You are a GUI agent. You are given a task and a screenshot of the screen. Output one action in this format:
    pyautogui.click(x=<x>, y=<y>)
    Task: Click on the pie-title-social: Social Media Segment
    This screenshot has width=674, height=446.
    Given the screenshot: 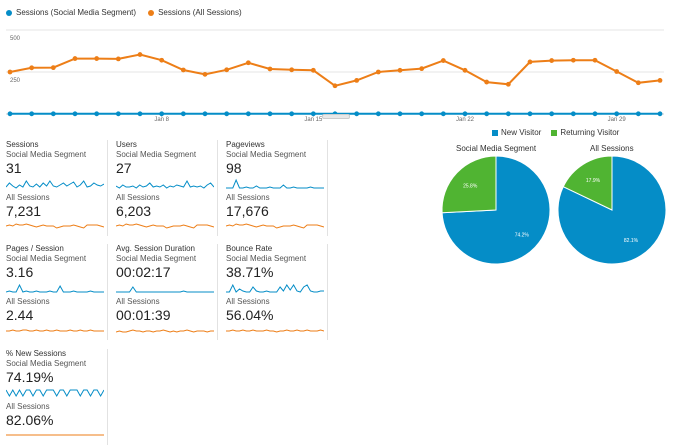 What is the action you would take?
    pyautogui.click(x=496, y=148)
    